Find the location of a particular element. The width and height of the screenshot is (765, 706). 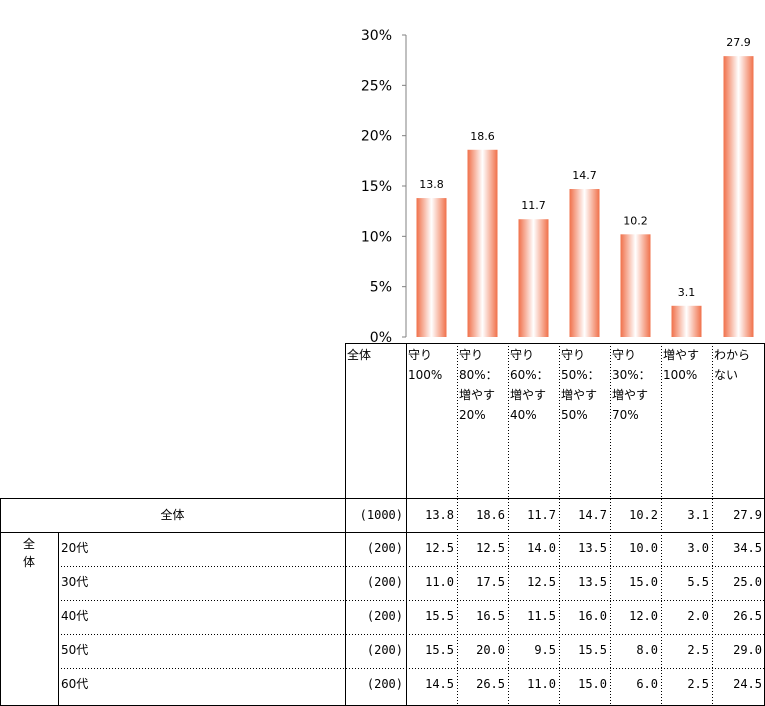

table-cell: 9.5 is located at coordinates (545, 650).